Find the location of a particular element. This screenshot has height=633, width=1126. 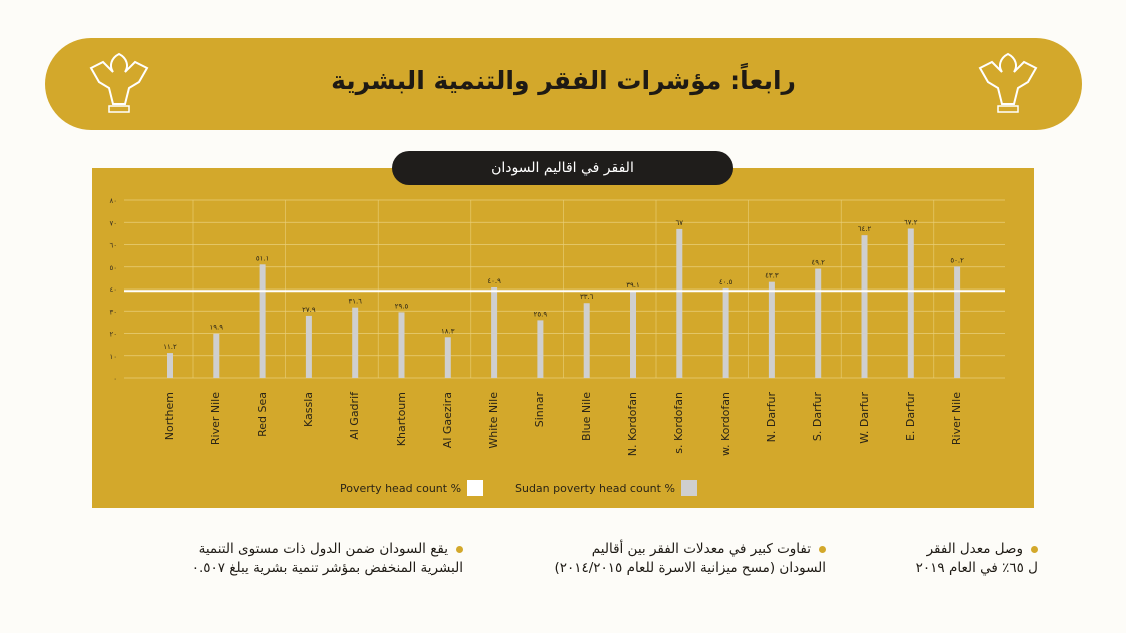

bar-value-label: ٥٠.٢ is located at coordinates (957, 260).